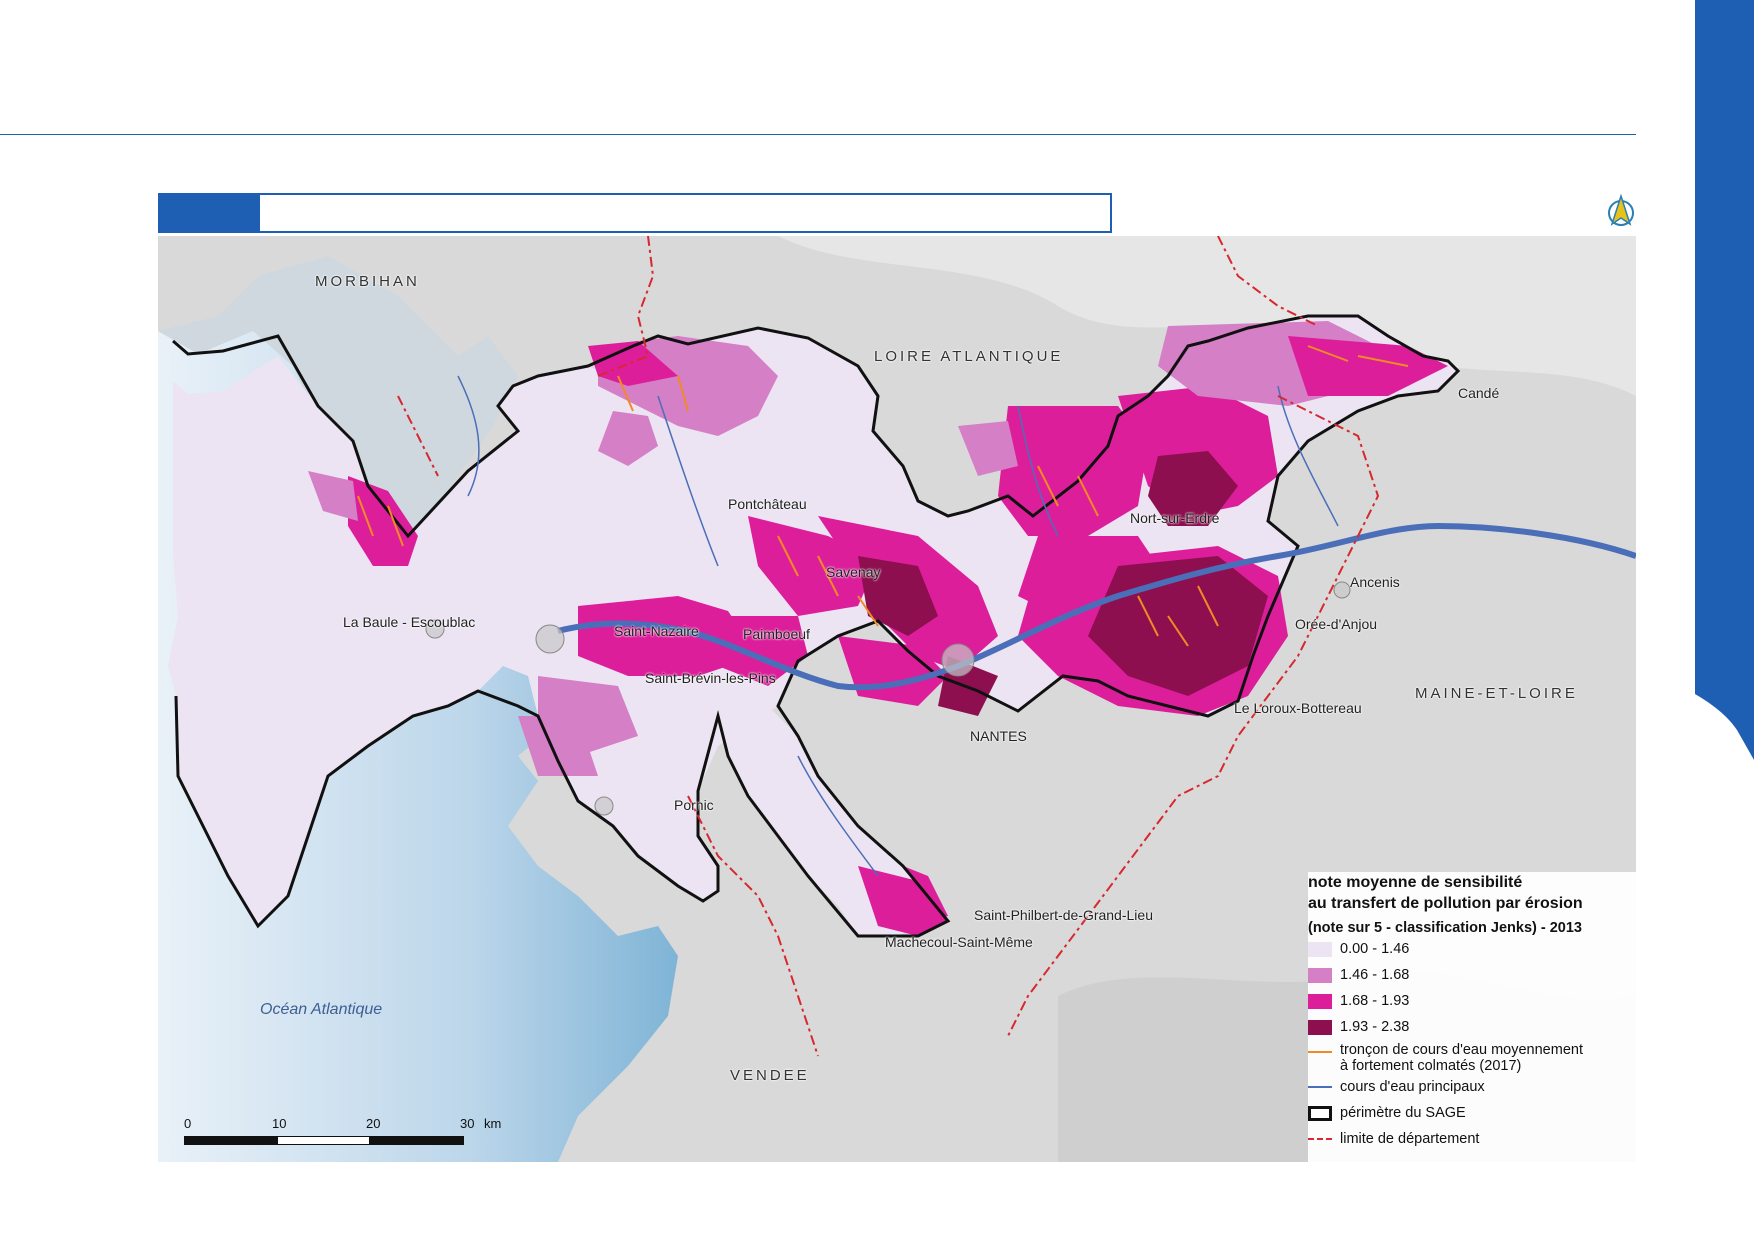  Describe the element at coordinates (1431, 1066) in the screenshot. I see `legend-colmate-line2: à fortement colmatés (2017)` at that location.